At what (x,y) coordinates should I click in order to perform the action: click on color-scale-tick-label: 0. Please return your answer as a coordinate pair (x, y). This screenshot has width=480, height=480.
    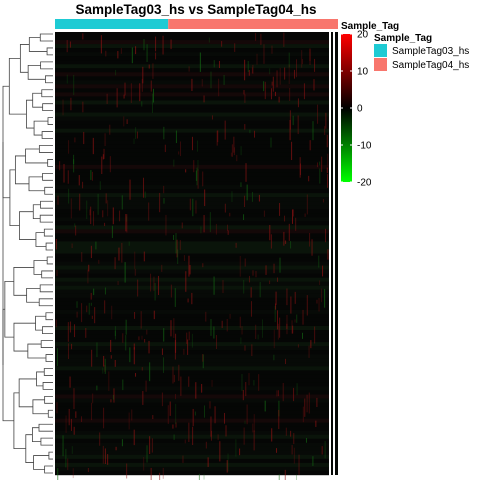
    Looking at the image, I should click on (360, 109).